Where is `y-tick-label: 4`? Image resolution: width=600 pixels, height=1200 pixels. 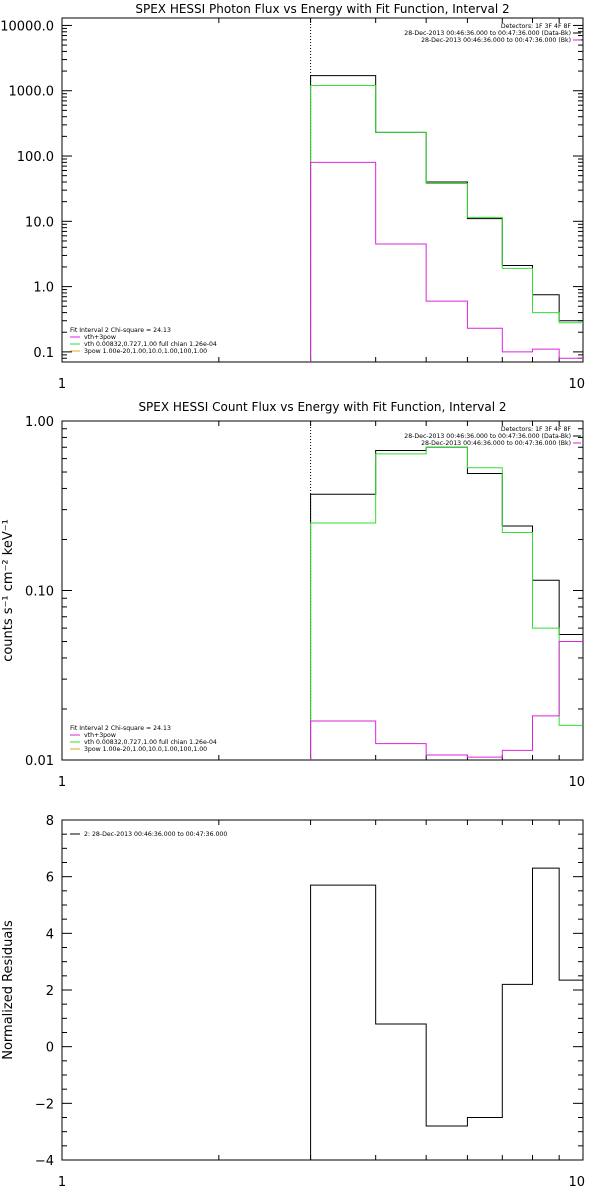 y-tick-label: 4 is located at coordinates (50, 934).